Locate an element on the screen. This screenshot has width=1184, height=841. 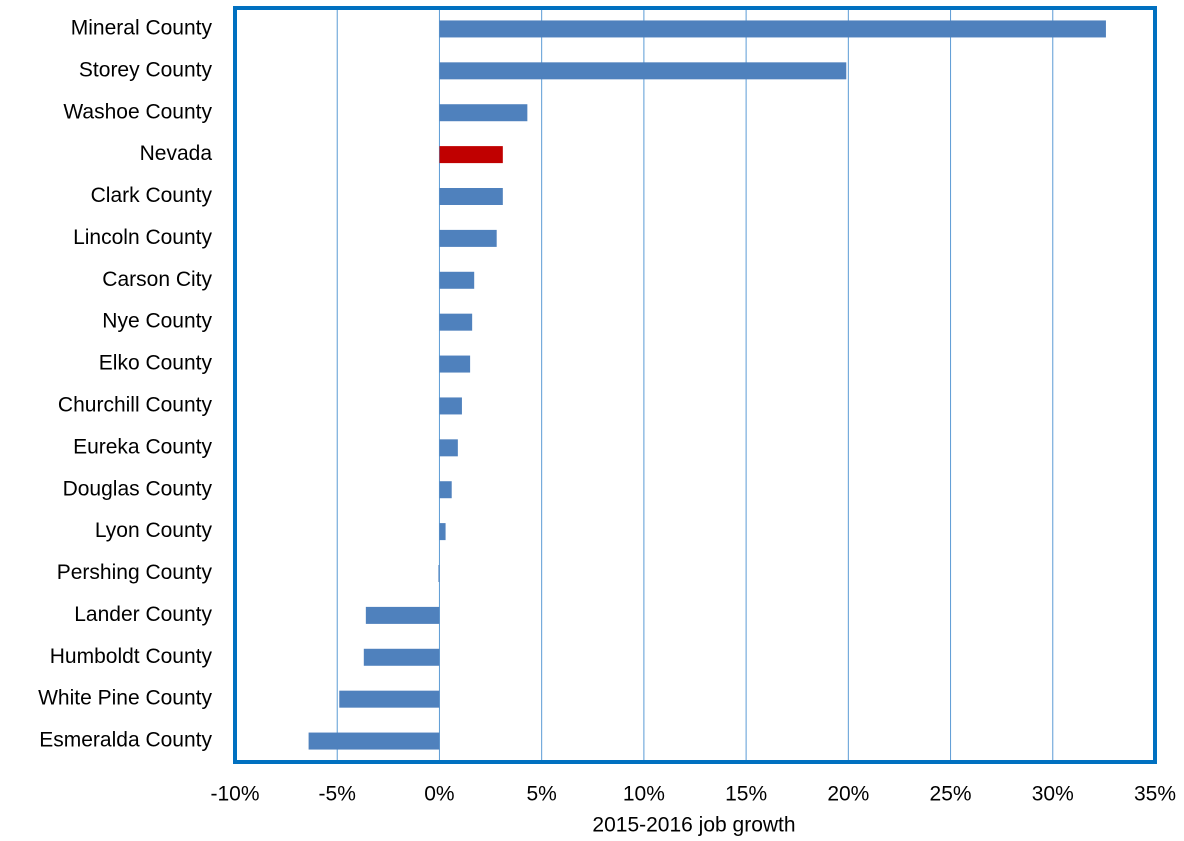
y-tick-label: Mineral County is located at coordinates (142, 27).